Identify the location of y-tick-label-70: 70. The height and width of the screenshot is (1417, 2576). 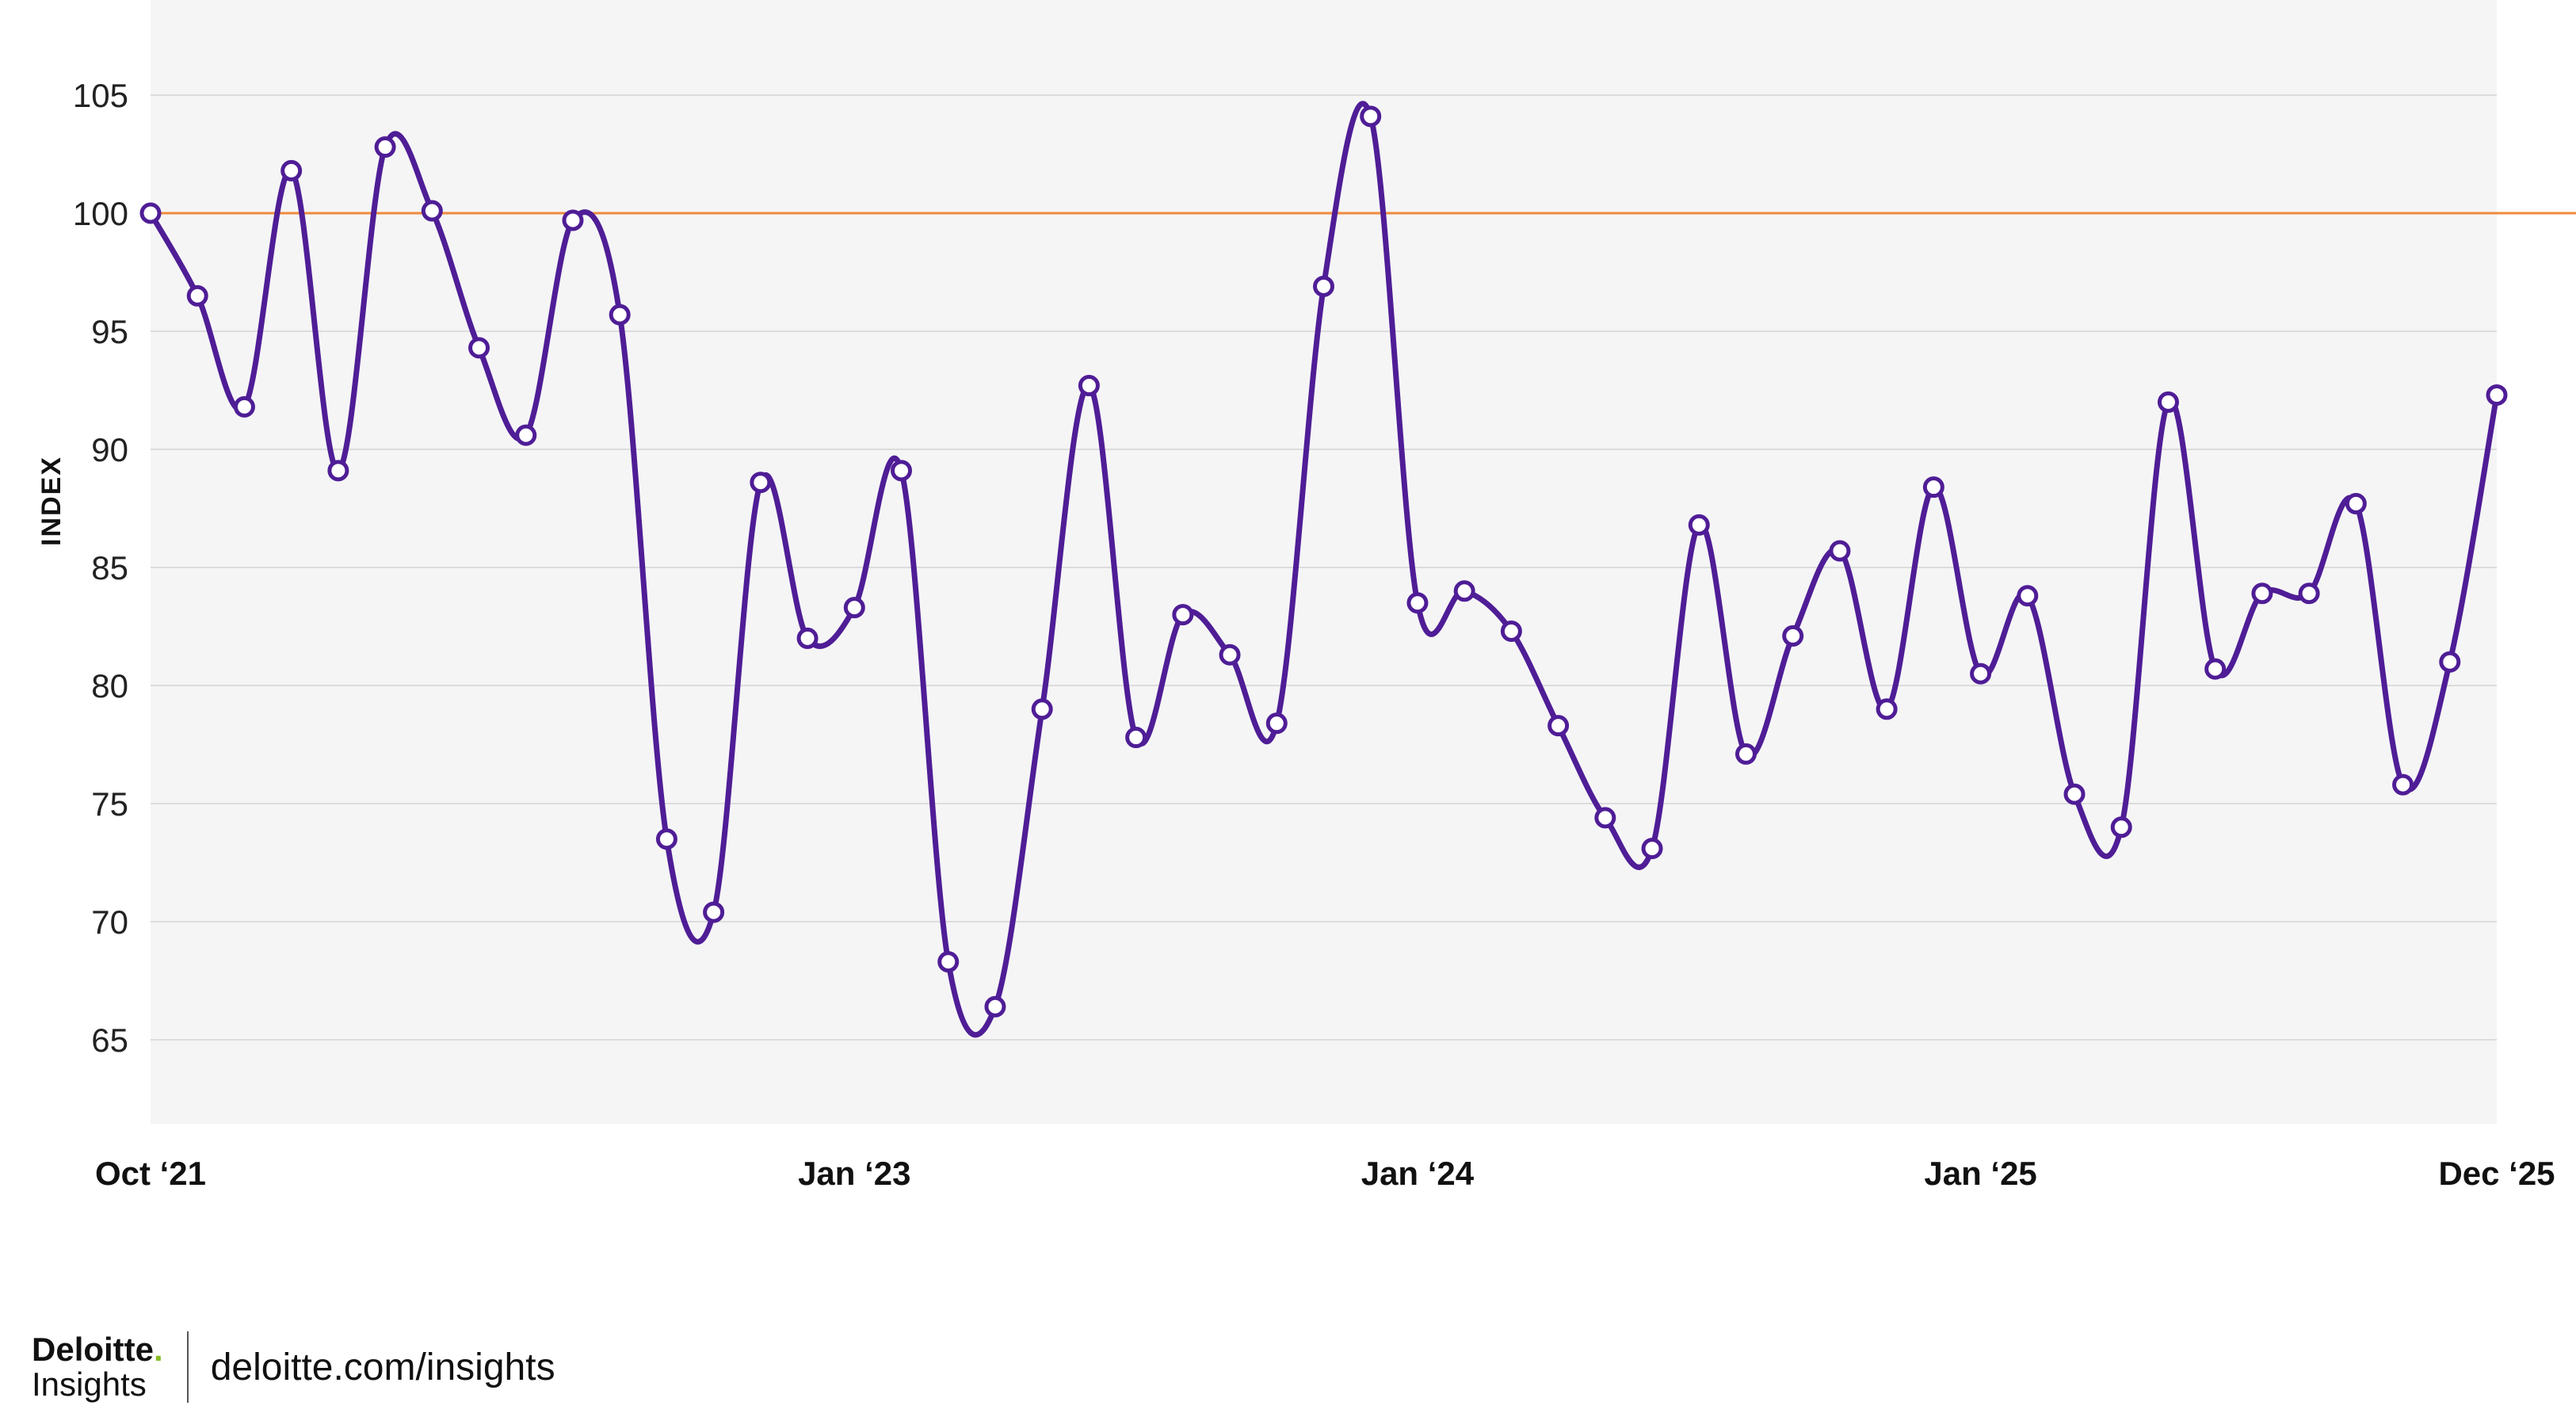
(109, 922).